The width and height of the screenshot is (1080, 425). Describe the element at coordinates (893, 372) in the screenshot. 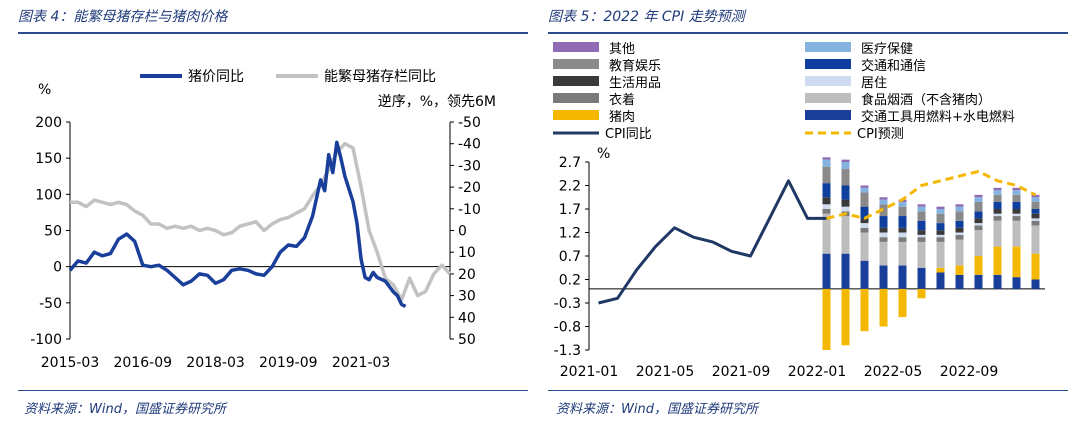

I see `x-tick-label: 2022-05` at that location.